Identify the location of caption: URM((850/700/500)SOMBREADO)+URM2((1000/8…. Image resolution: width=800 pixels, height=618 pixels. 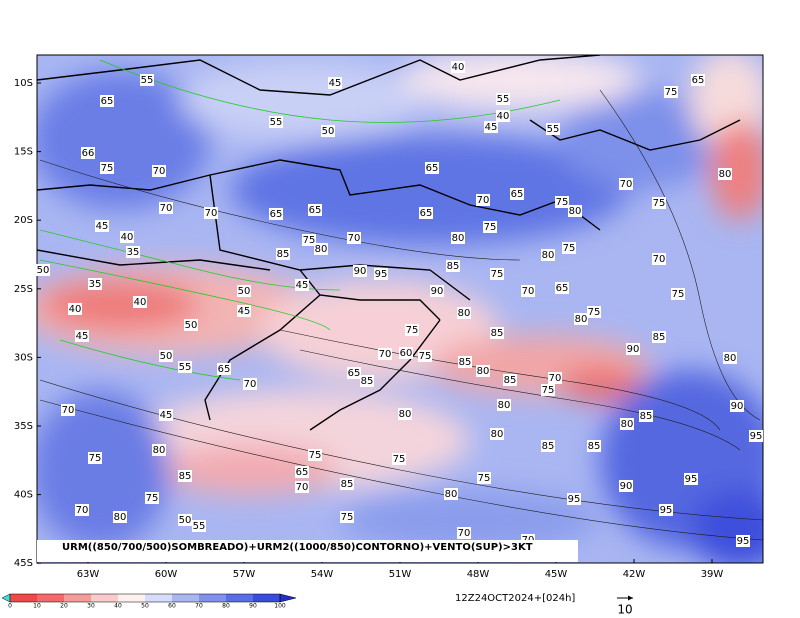
(297, 547).